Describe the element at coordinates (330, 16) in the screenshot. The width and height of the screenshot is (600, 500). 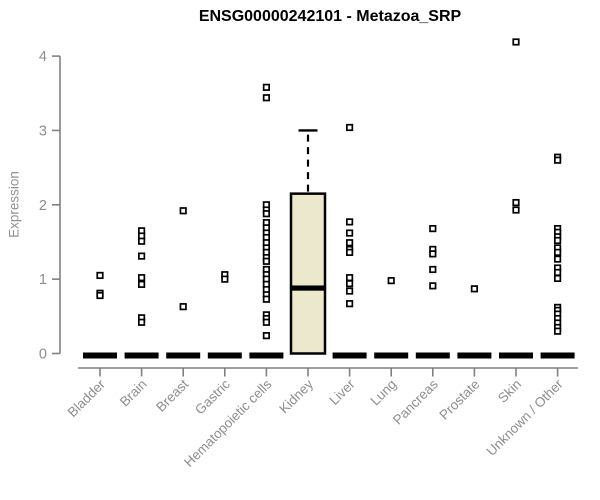
I see `chart-title: ENSG00000242101 - Metazoa_SRP` at that location.